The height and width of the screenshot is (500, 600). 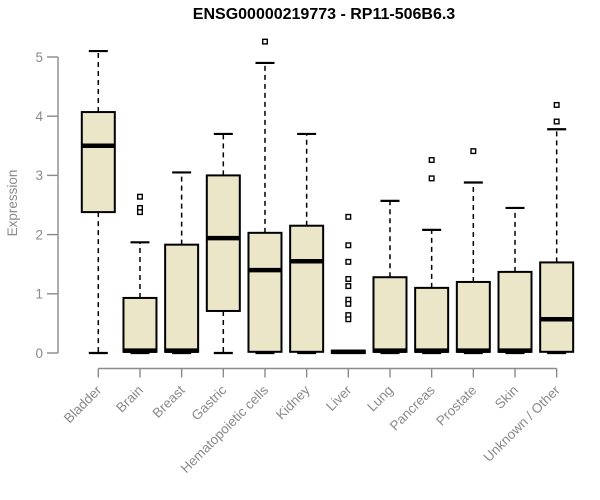 I want to click on y-axis-title: Expression, so click(x=12, y=203).